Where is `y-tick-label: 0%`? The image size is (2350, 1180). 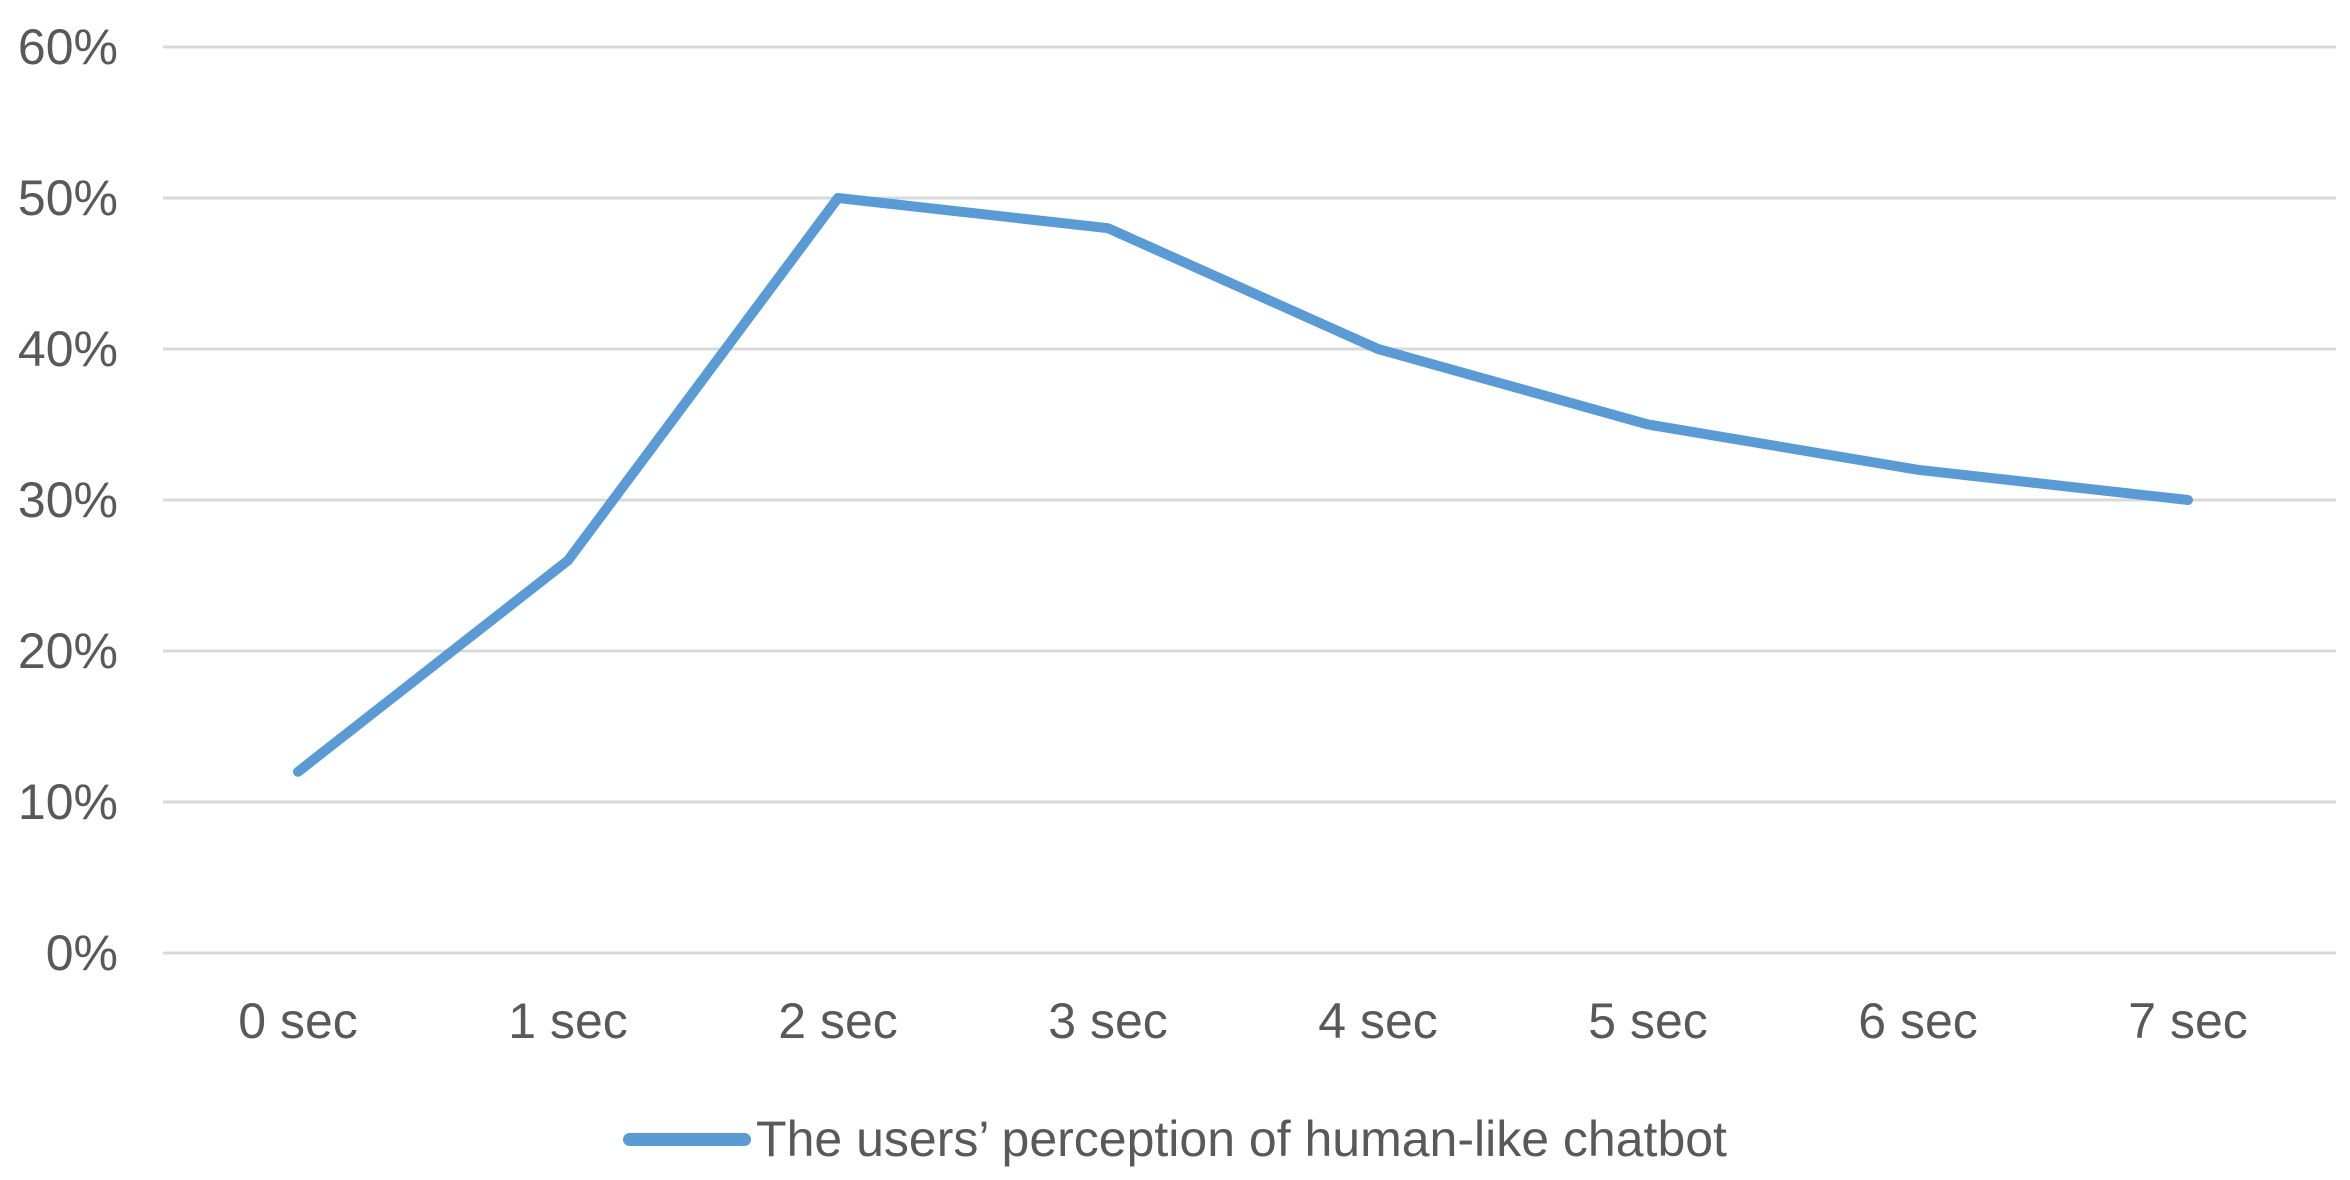 y-tick-label: 0% is located at coordinates (81, 953).